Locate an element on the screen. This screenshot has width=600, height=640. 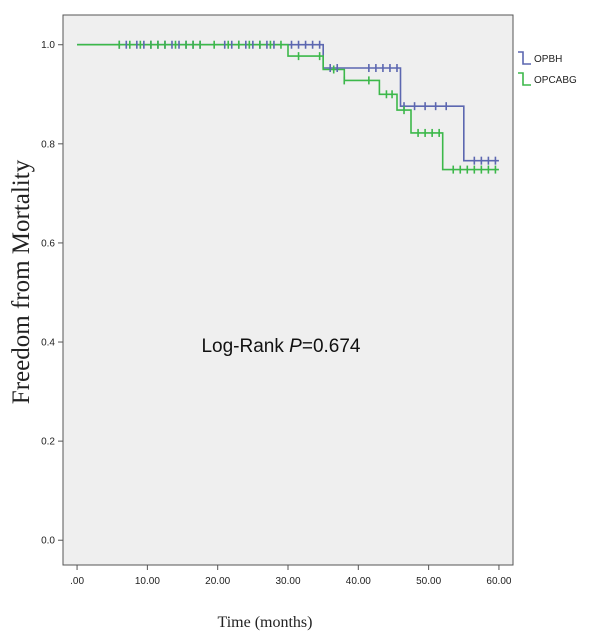
y-axis-title: Freedom from Mortality is located at coordinates (21, 281).